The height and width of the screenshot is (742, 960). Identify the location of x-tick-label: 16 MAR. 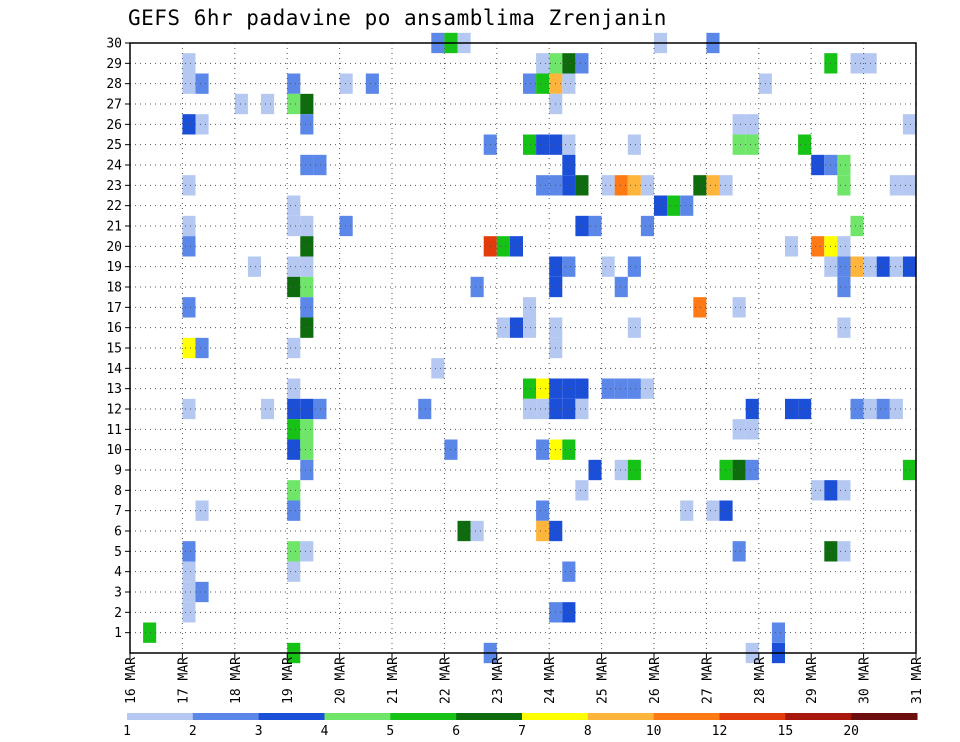
(131, 680).